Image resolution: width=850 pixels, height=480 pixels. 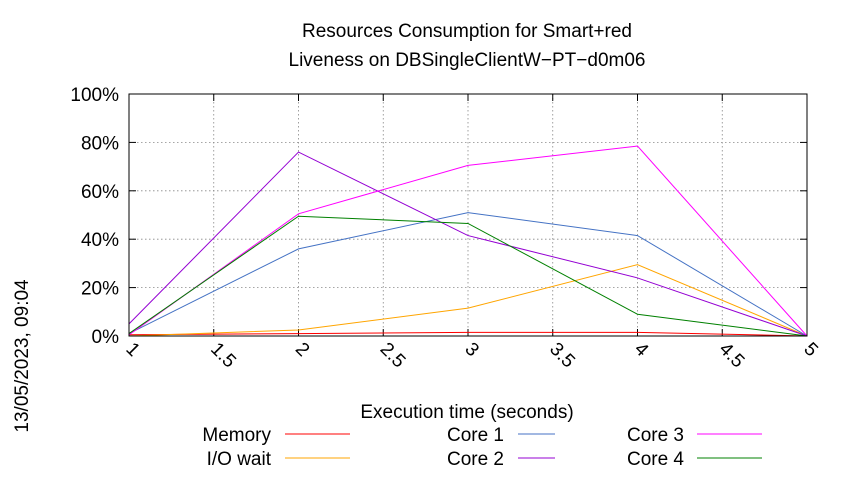 What do you see at coordinates (100, 192) in the screenshot?
I see `y-tick-label: 60%` at bounding box center [100, 192].